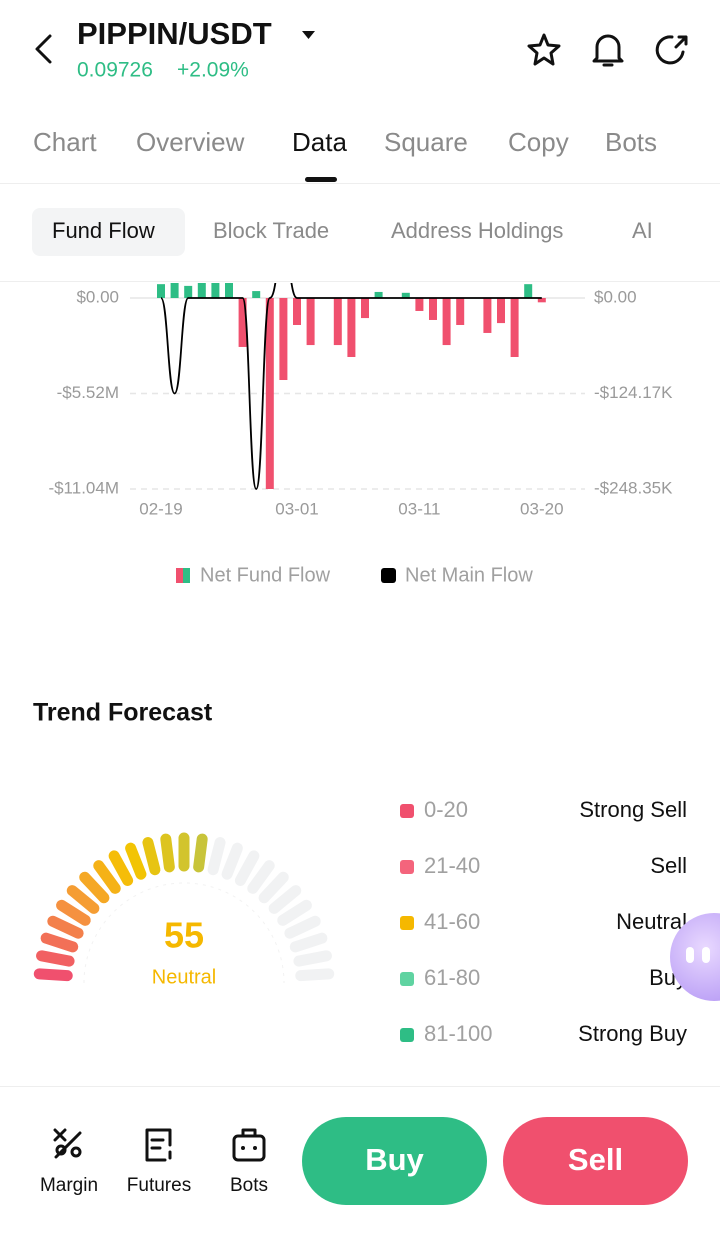 The width and height of the screenshot is (720, 1236). What do you see at coordinates (160, 508) in the screenshot?
I see `x-tick-label: 02-19` at bounding box center [160, 508].